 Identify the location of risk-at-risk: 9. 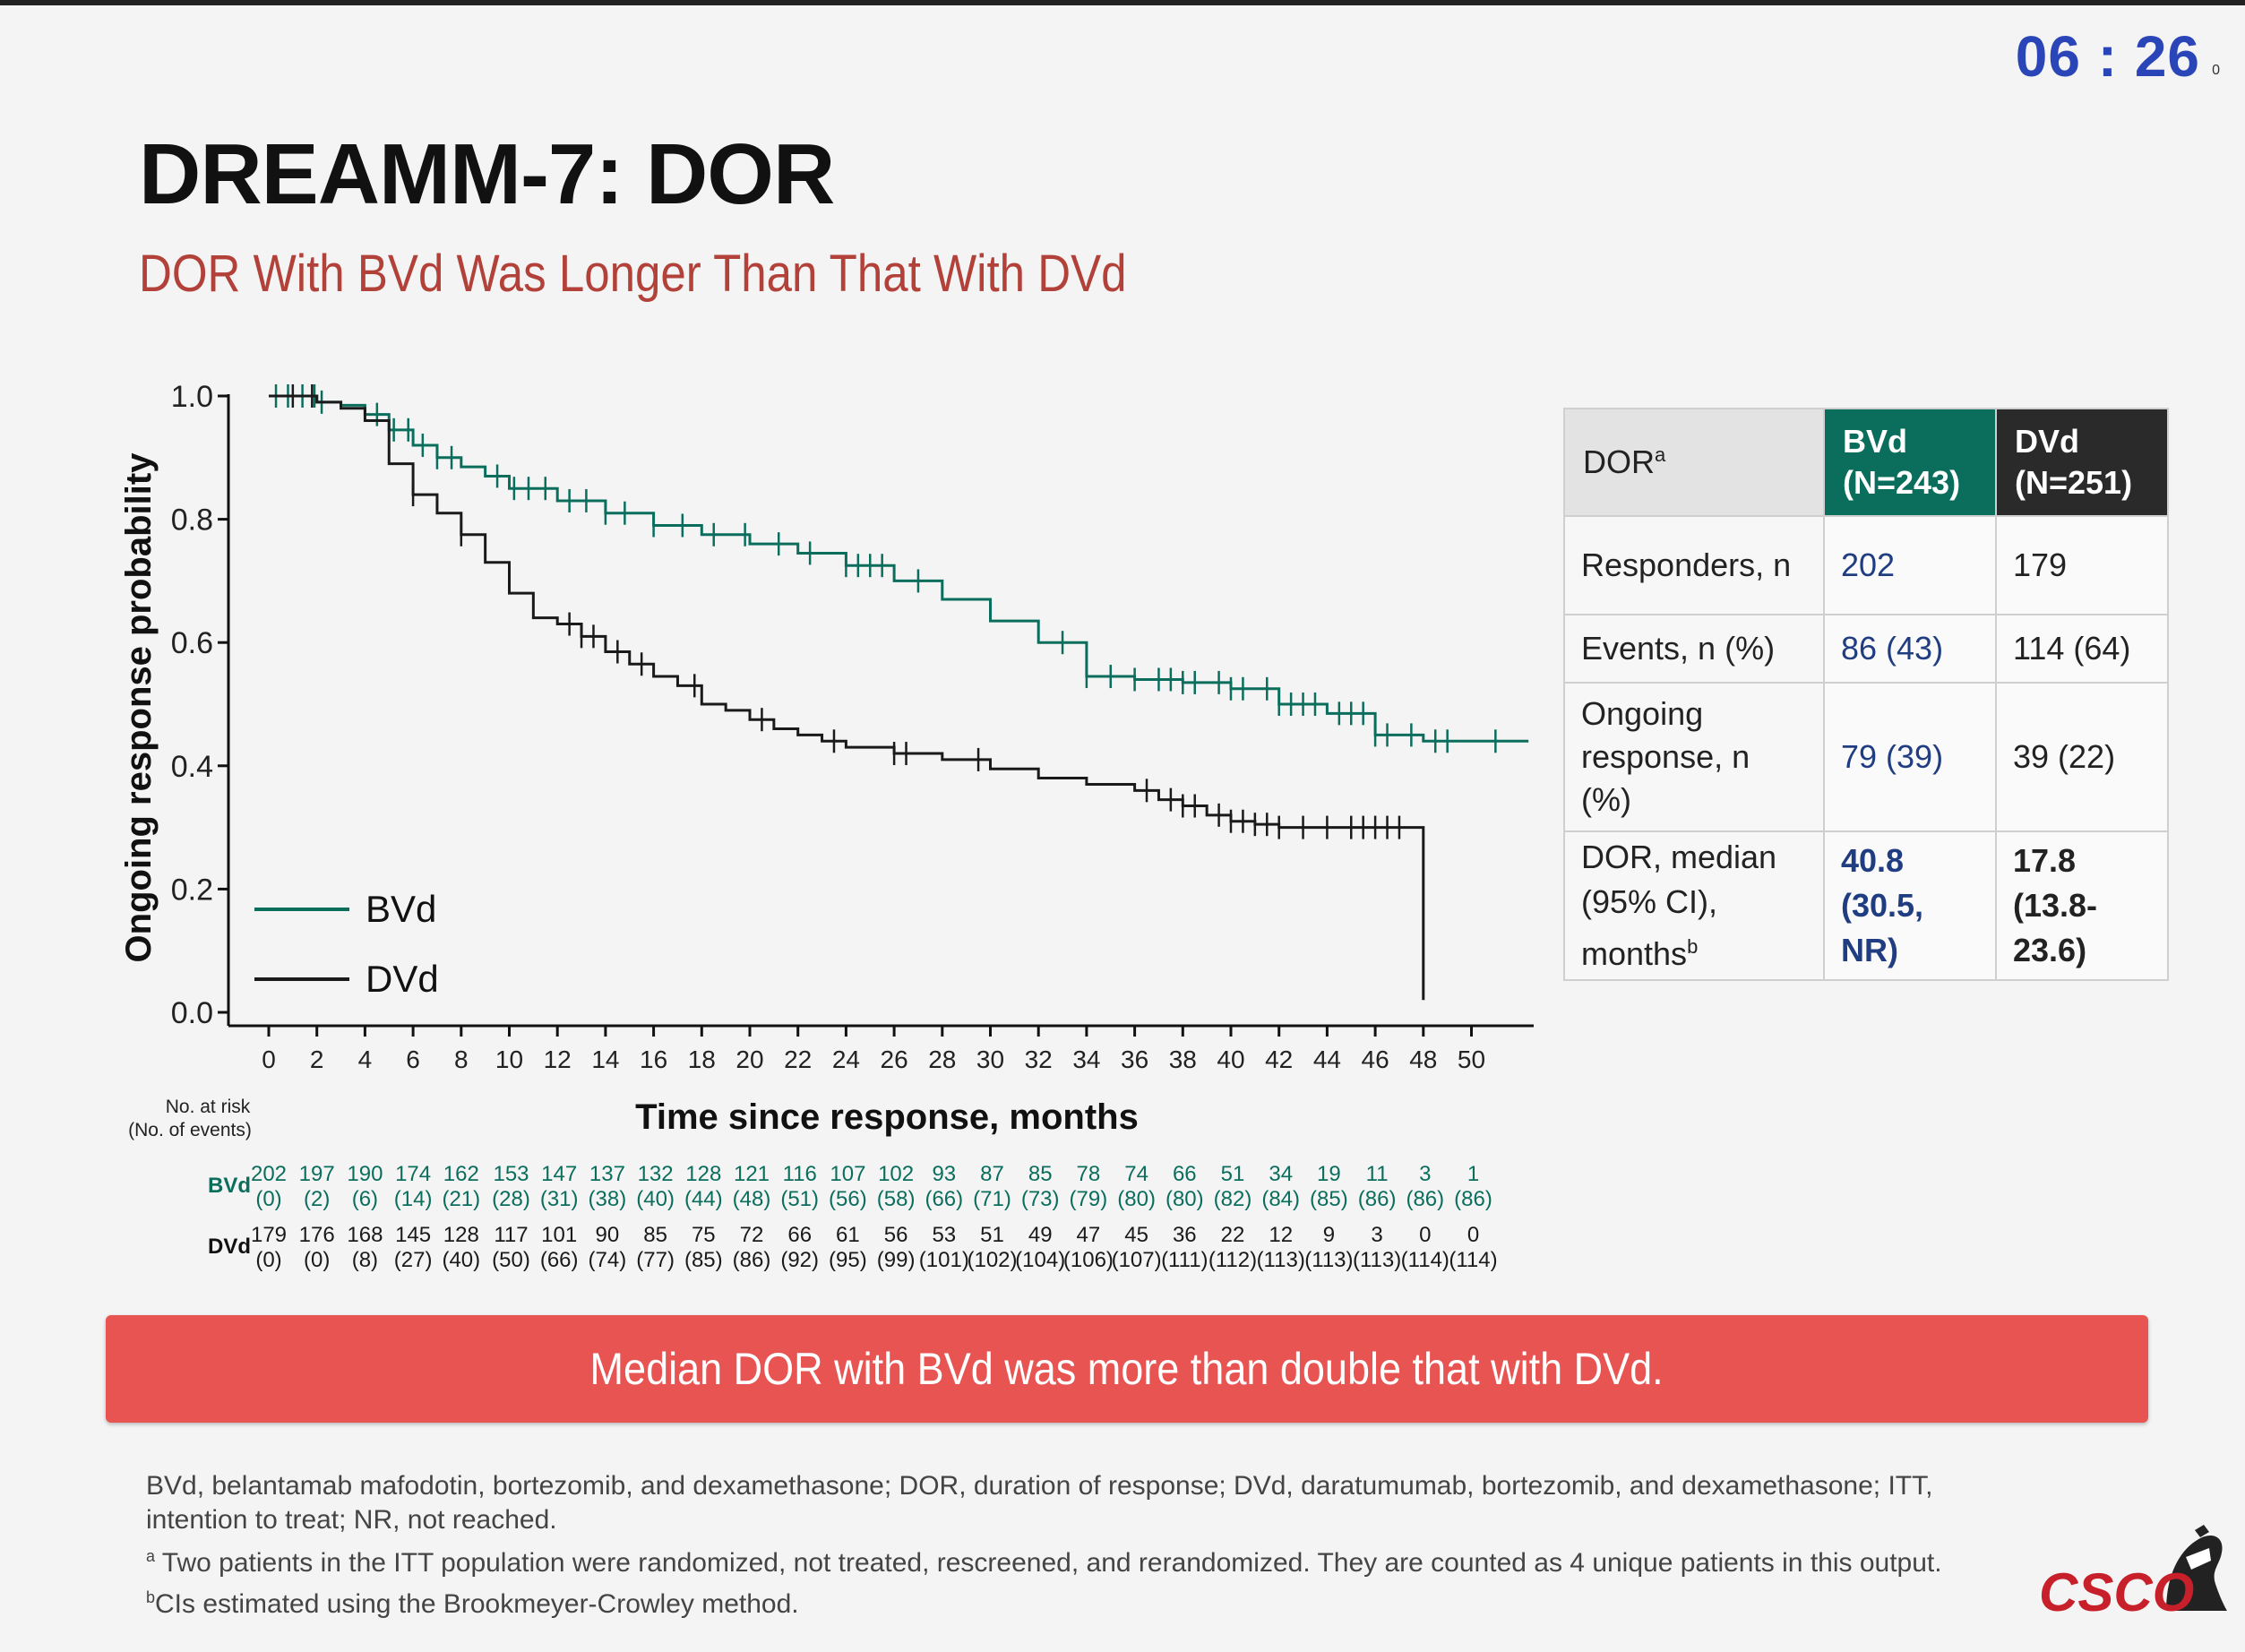
(1329, 1235).